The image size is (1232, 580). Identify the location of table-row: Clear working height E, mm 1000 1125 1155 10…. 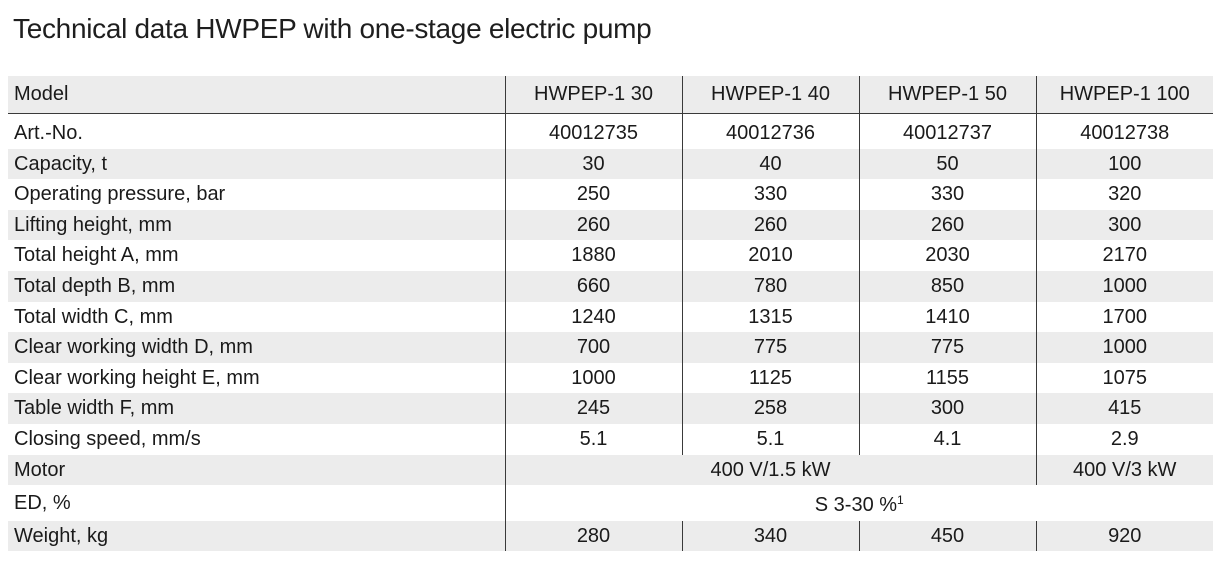
(610, 378).